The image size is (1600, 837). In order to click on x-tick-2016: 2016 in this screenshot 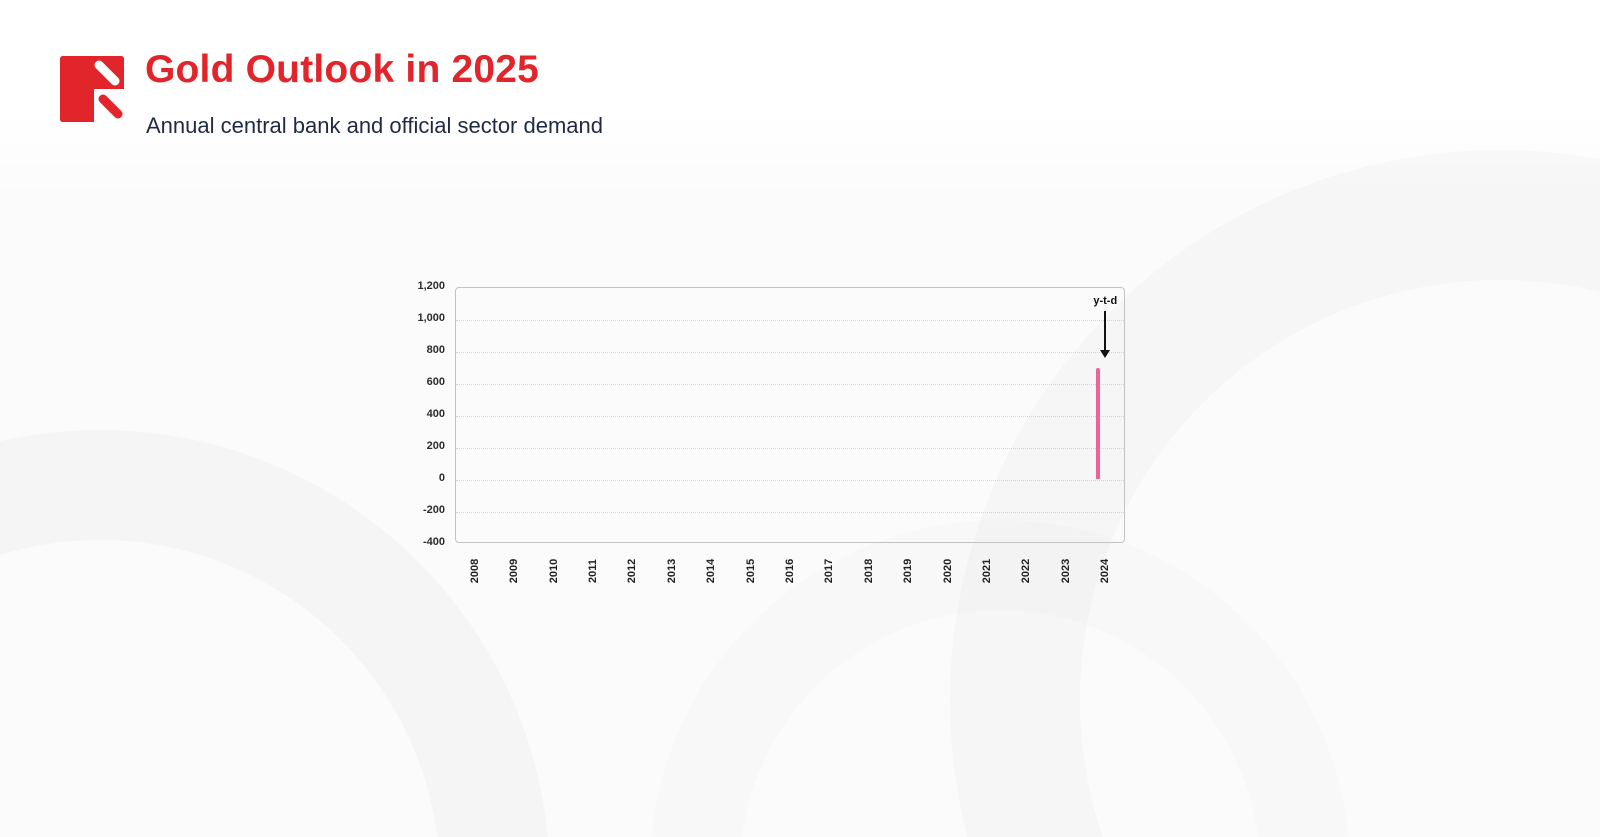, I will do `click(790, 571)`.